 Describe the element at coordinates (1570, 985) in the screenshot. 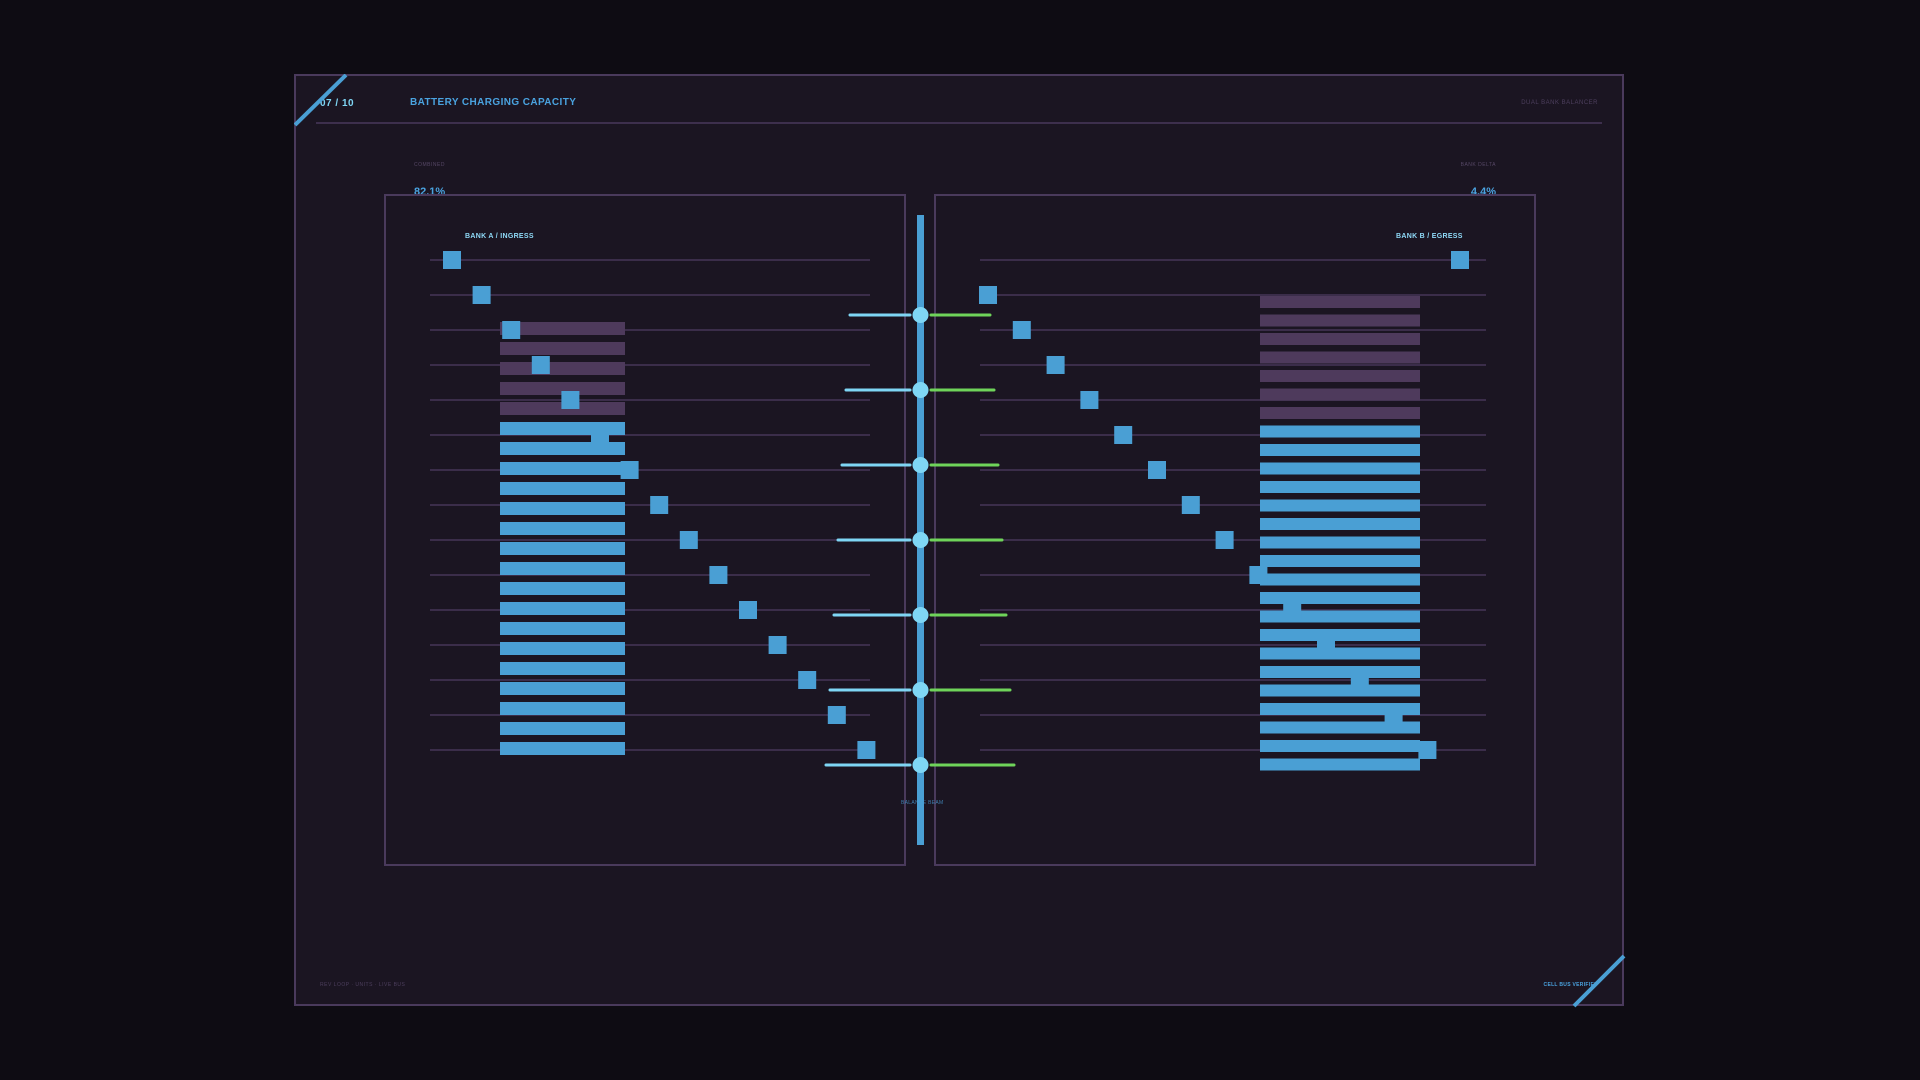

I see `footer-status: CELL BUS VERIFIED` at that location.